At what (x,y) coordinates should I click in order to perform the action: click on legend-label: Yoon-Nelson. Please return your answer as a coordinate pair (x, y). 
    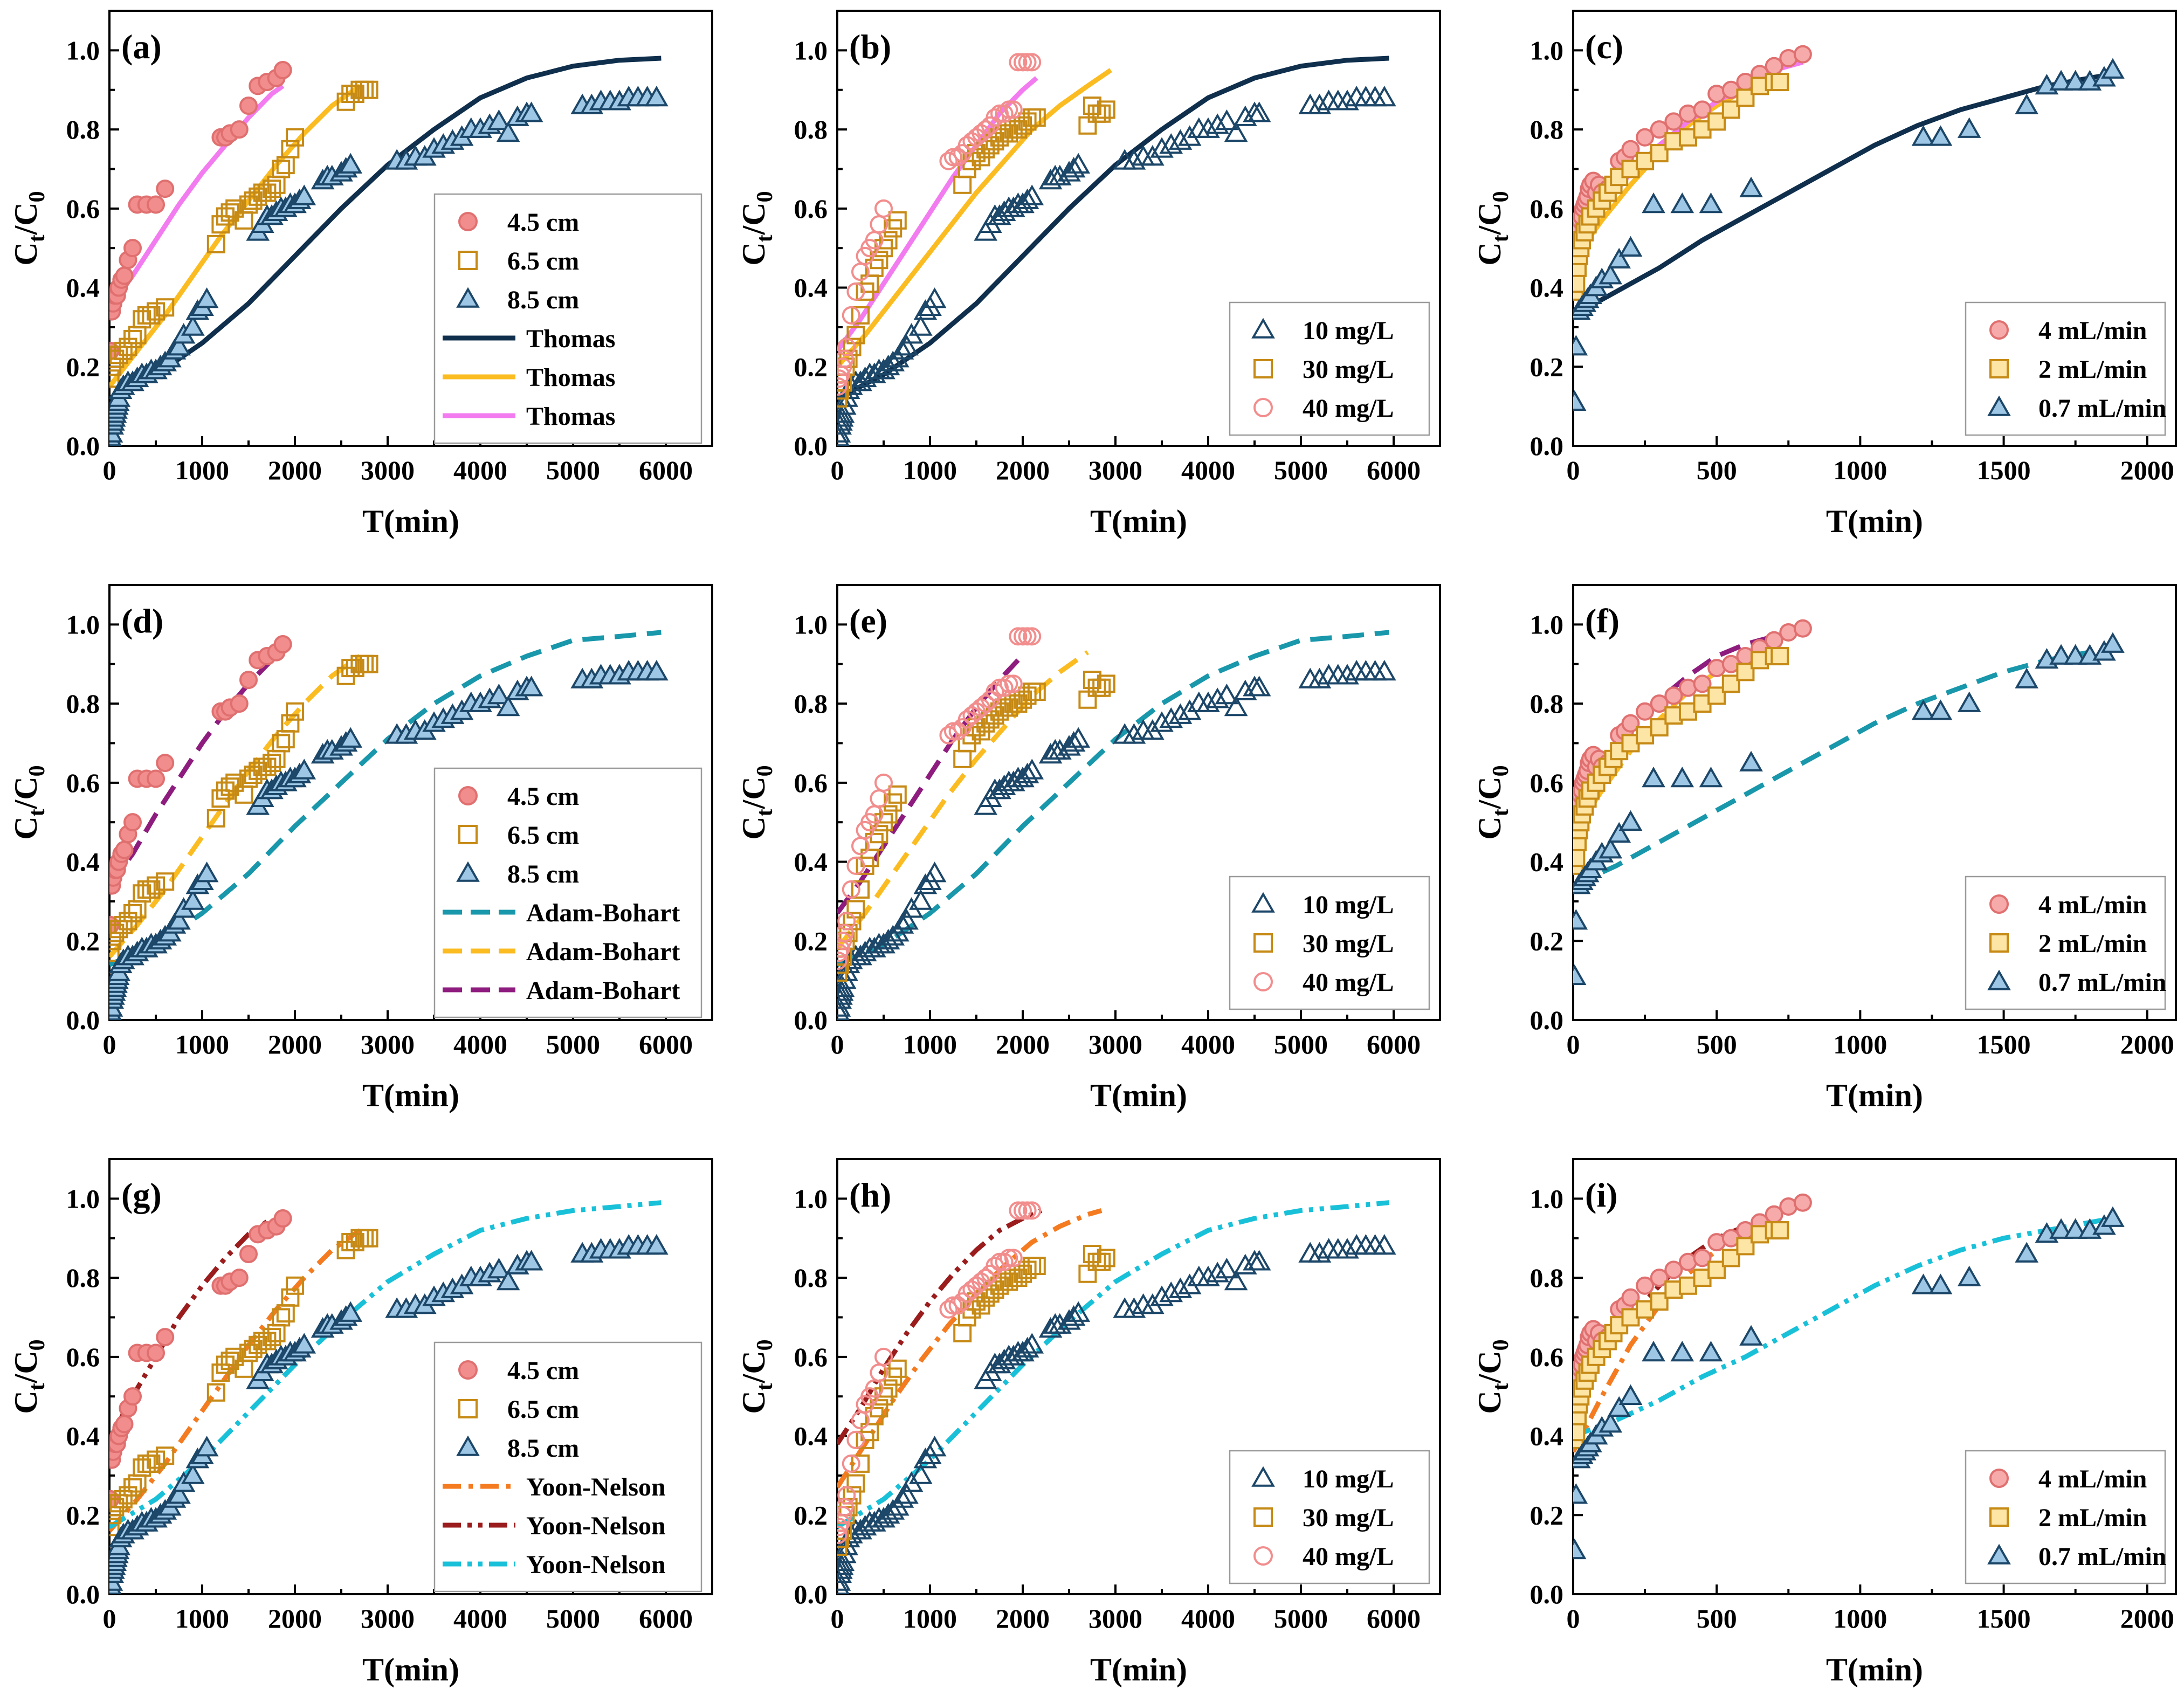
    Looking at the image, I should click on (596, 1526).